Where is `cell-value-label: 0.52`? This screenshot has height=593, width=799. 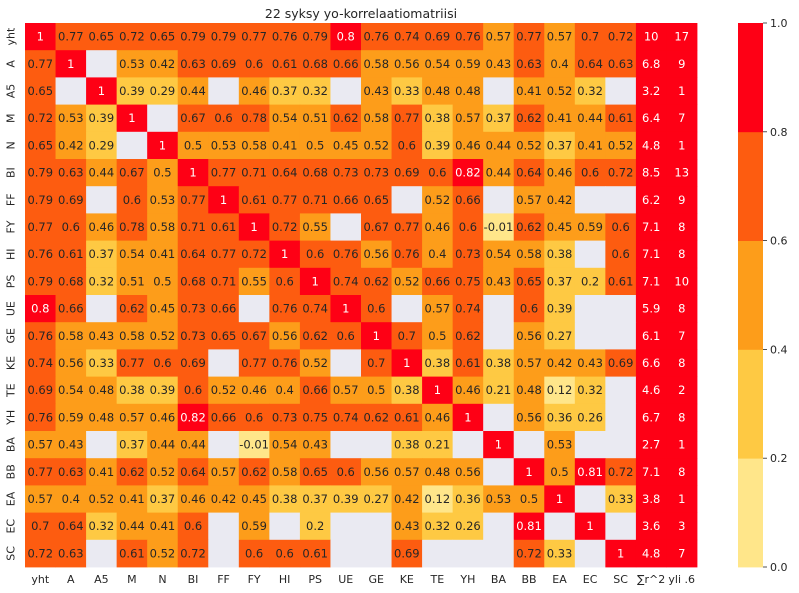 cell-value-label: 0.52 is located at coordinates (224, 390).